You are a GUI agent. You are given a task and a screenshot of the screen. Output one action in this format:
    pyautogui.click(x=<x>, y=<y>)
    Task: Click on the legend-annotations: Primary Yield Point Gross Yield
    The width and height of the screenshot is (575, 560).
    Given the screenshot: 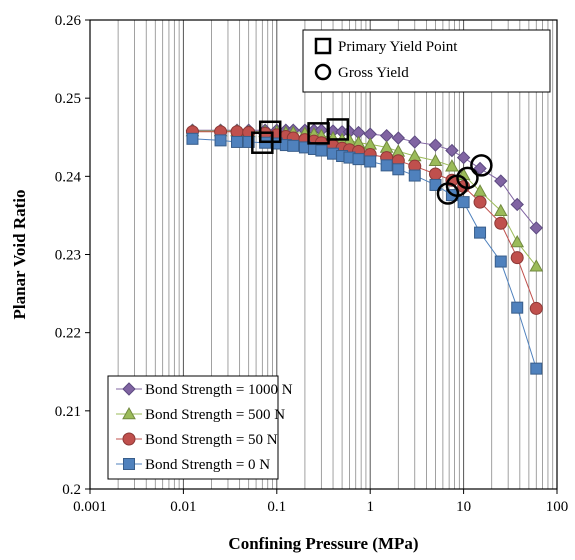 What is the action you would take?
    pyautogui.click(x=426, y=61)
    